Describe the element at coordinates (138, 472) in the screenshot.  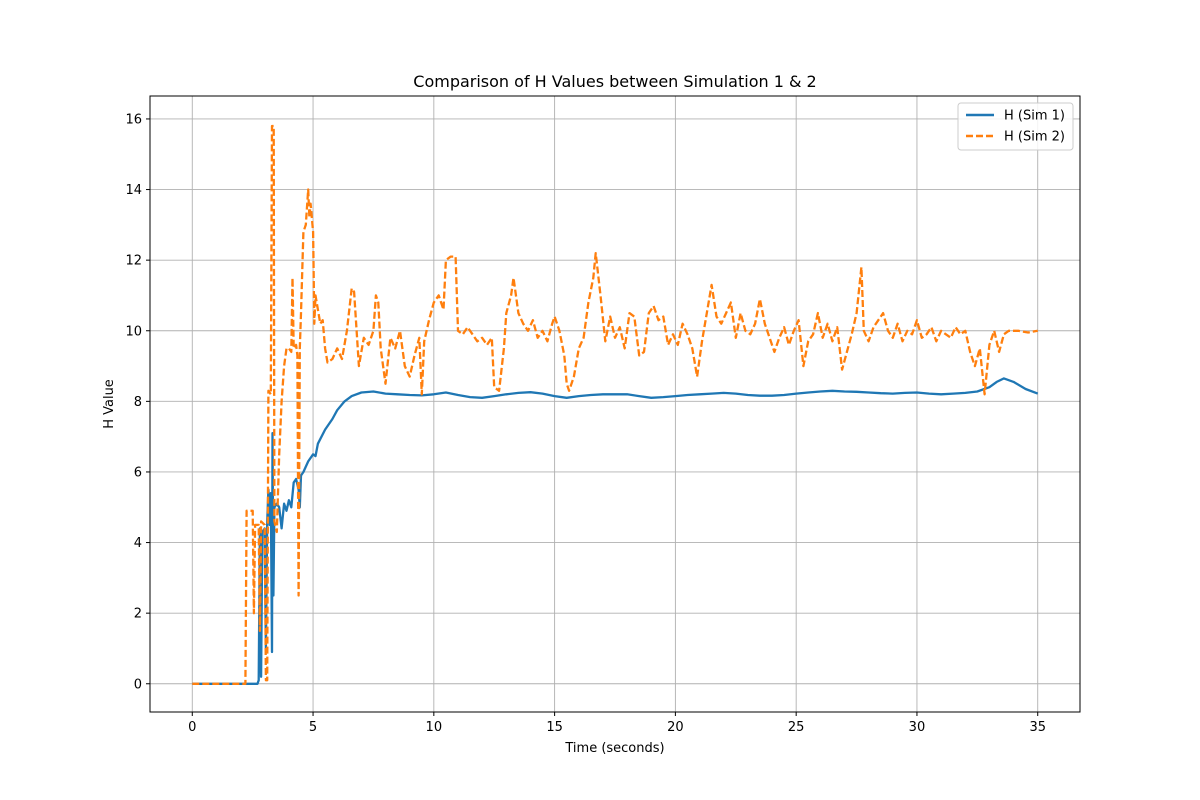
I see `y-tick-label: 6` at that location.